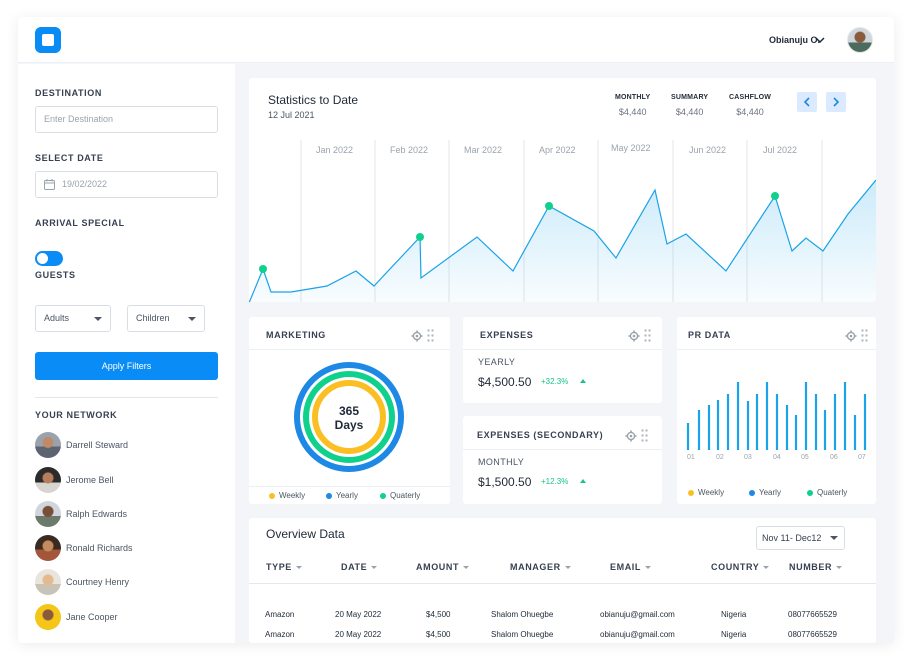 The image size is (910, 657). Describe the element at coordinates (691, 457) in the screenshot. I see `pr-tick-label: 01` at that location.